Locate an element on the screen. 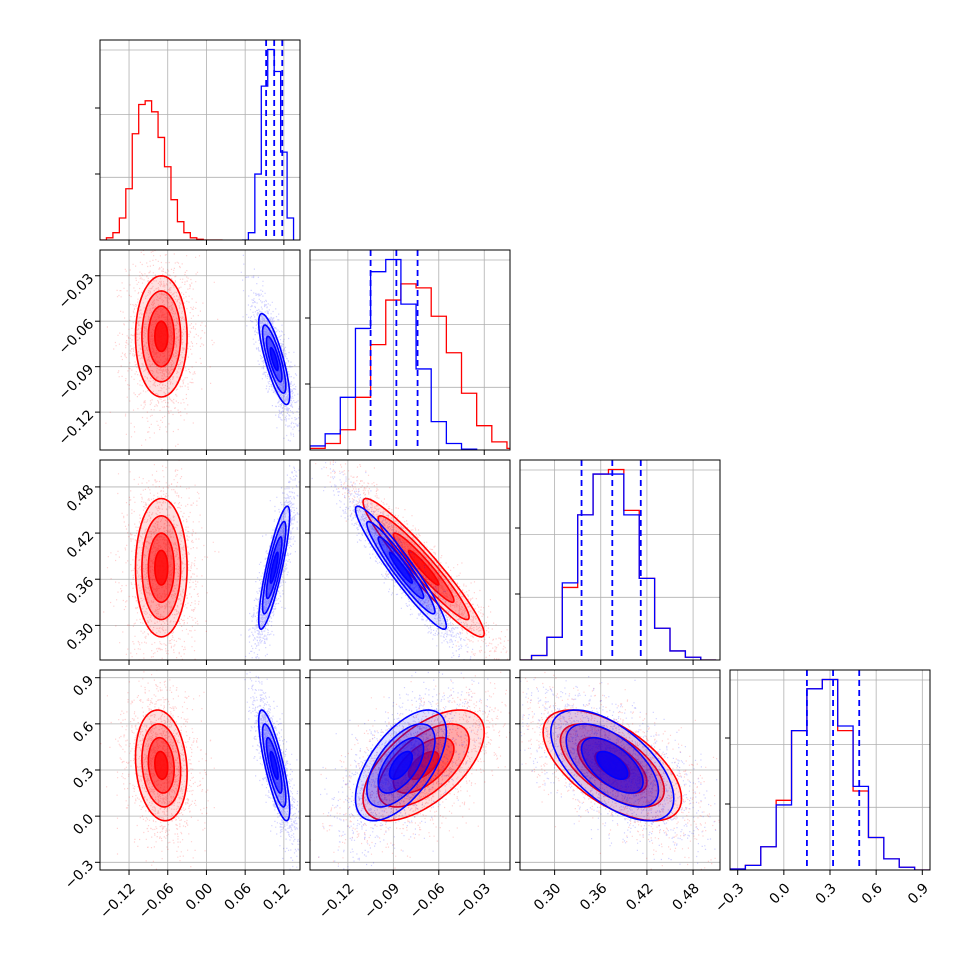  x-tick-label: 0.0 is located at coordinates (780, 893).